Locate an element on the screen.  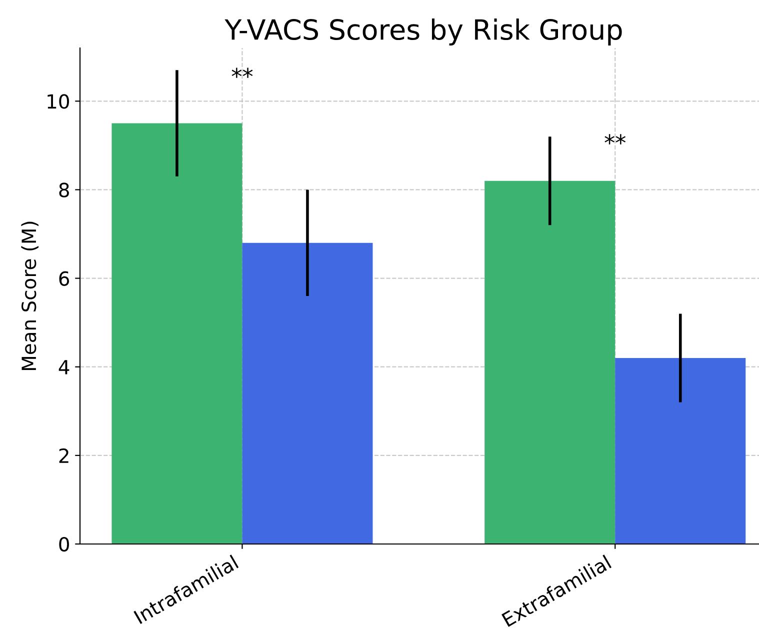
y-tick-label: 4 is located at coordinates (64, 367).